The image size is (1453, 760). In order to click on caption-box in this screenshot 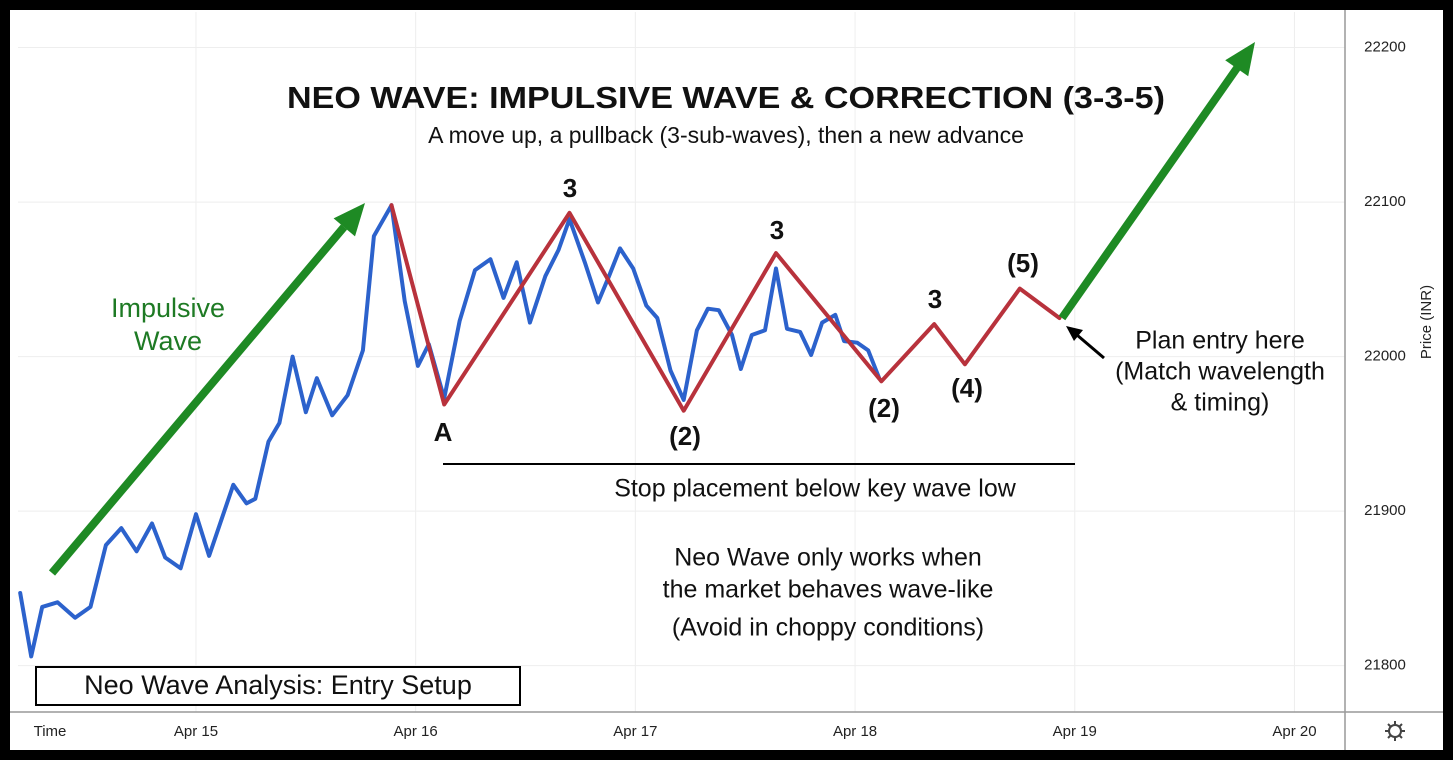, I will do `click(278, 686)`.